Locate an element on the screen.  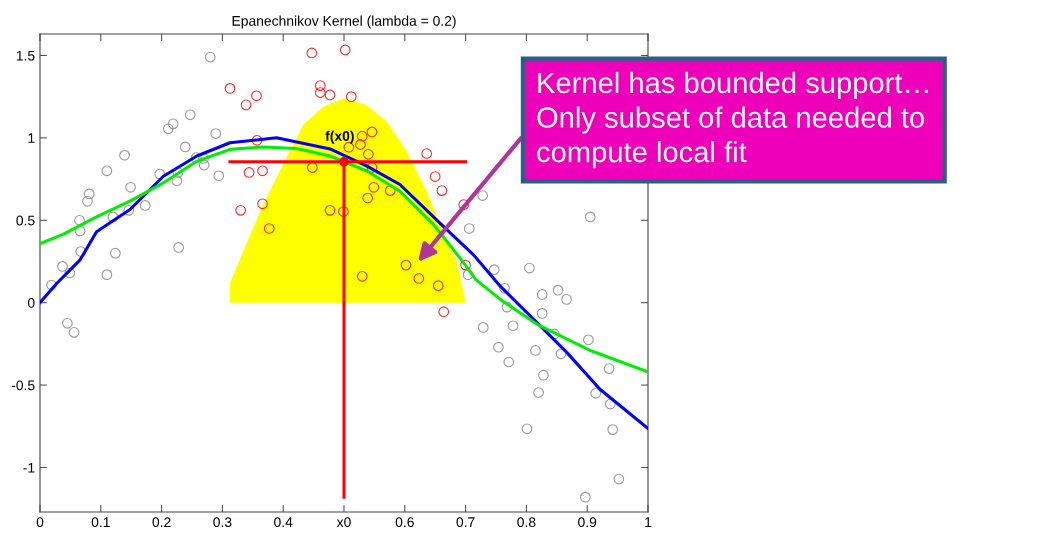
chart-title: Epanechnikov Kernel (lambda = 0.2) is located at coordinates (344, 22).